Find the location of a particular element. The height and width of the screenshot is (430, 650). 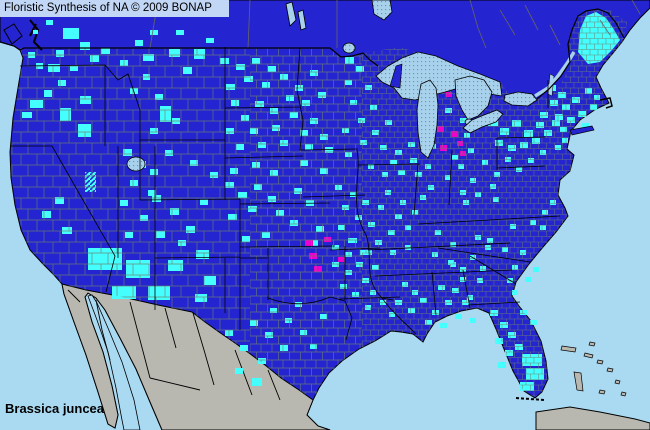

keweenaw-peninsula is located at coordinates (396, 76).